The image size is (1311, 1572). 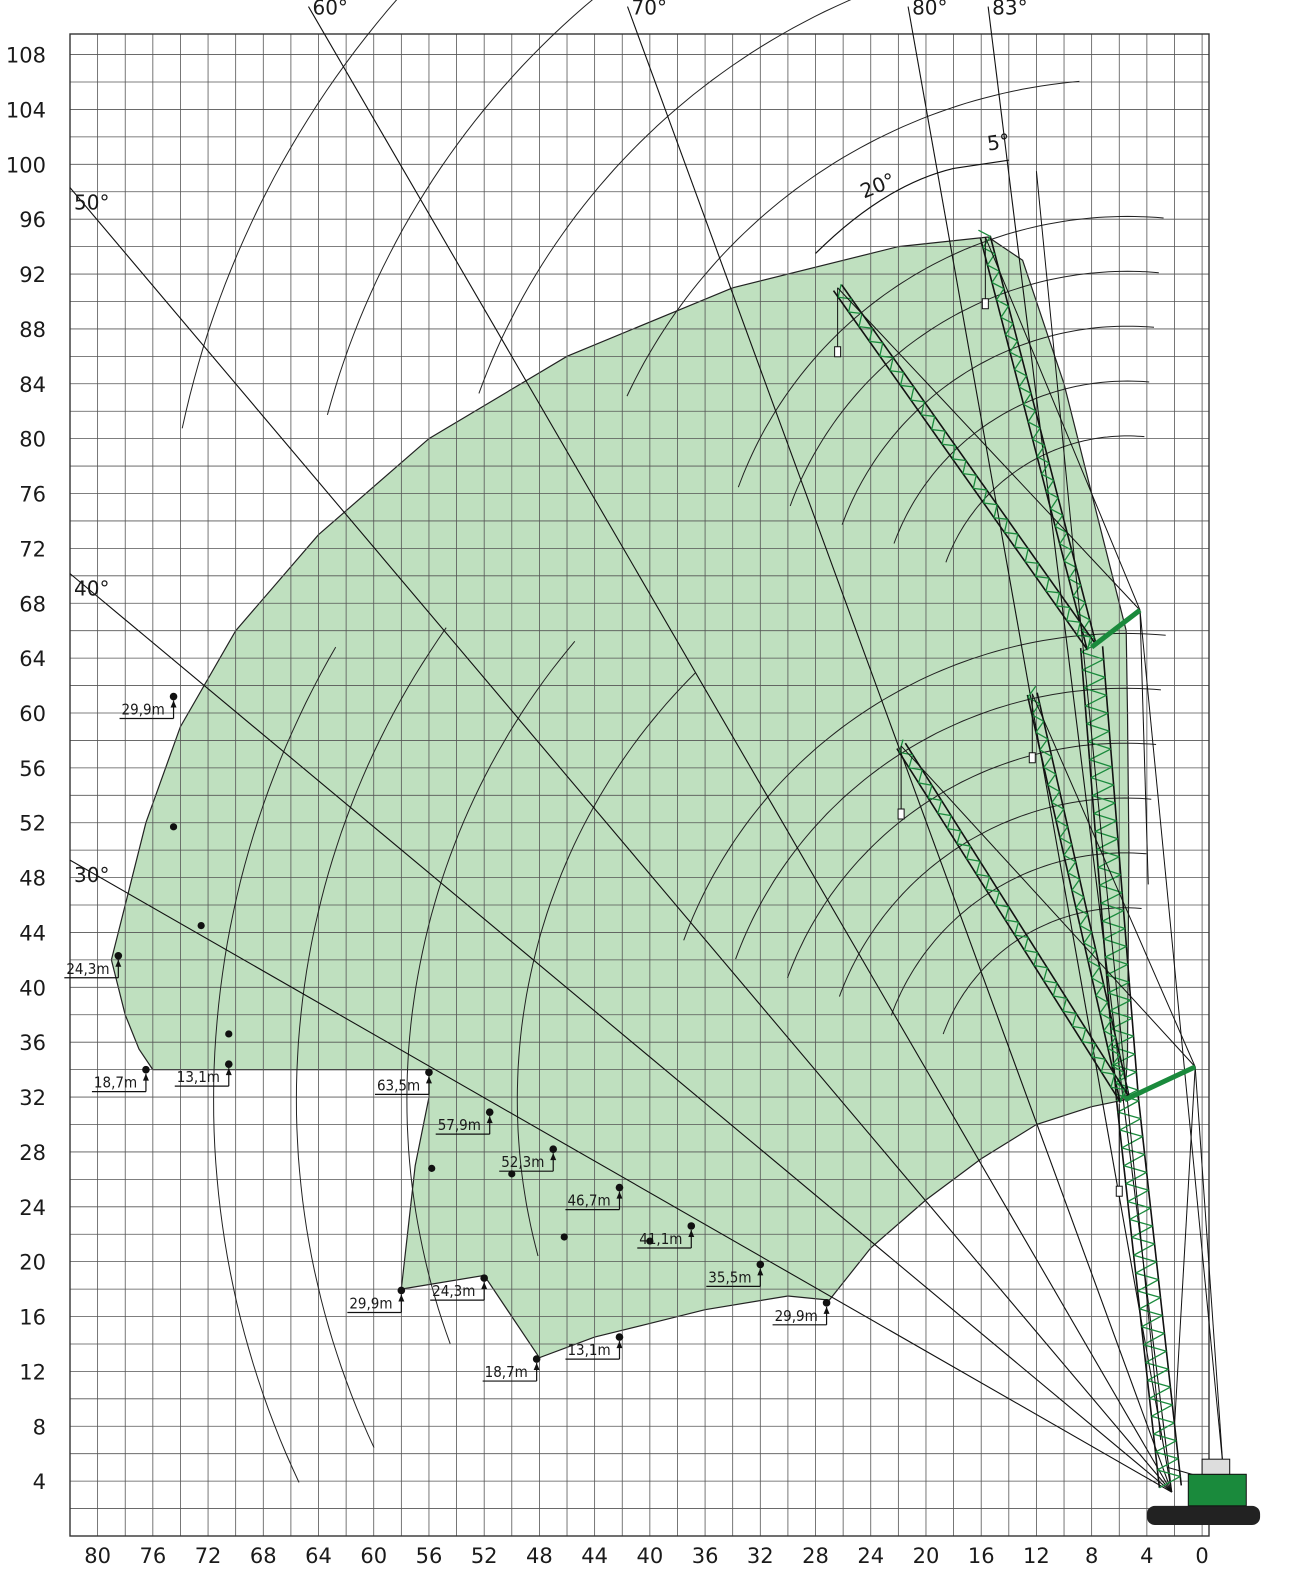 I want to click on y-tick-label: 72, so click(x=32, y=549).